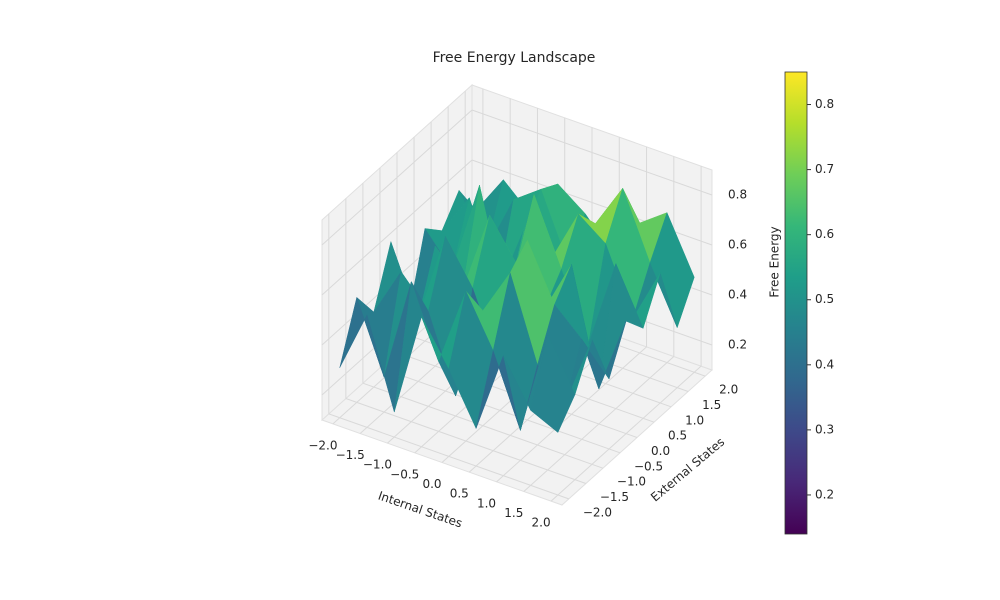 This screenshot has height=600, width=1000. Describe the element at coordinates (737, 195) in the screenshot. I see `z-tick-label: 0.8` at that location.